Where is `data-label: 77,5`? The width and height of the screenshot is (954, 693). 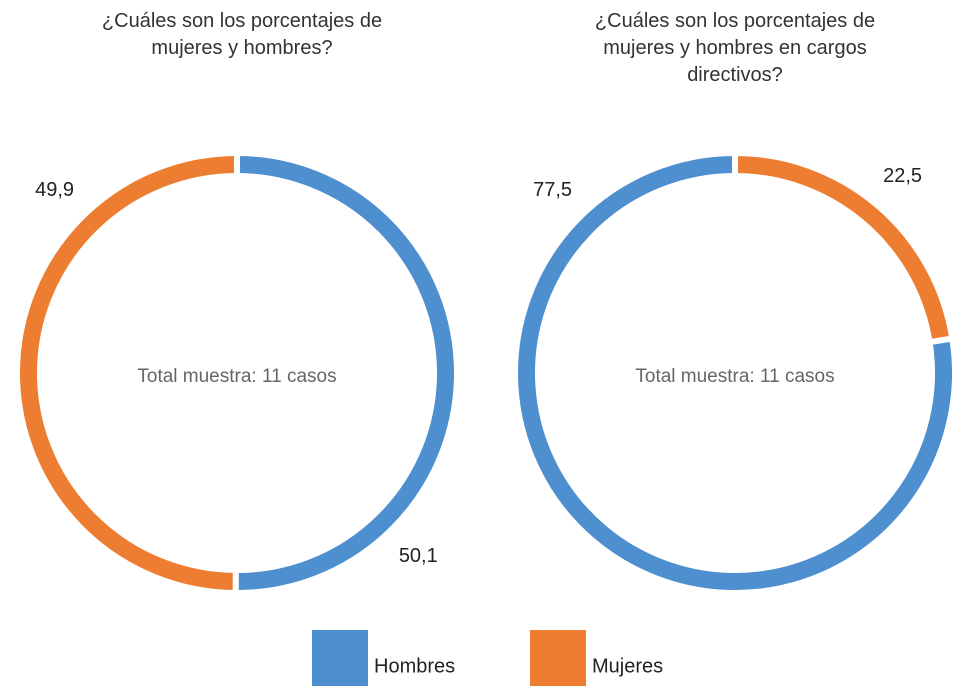 data-label: 77,5 is located at coordinates (552, 190).